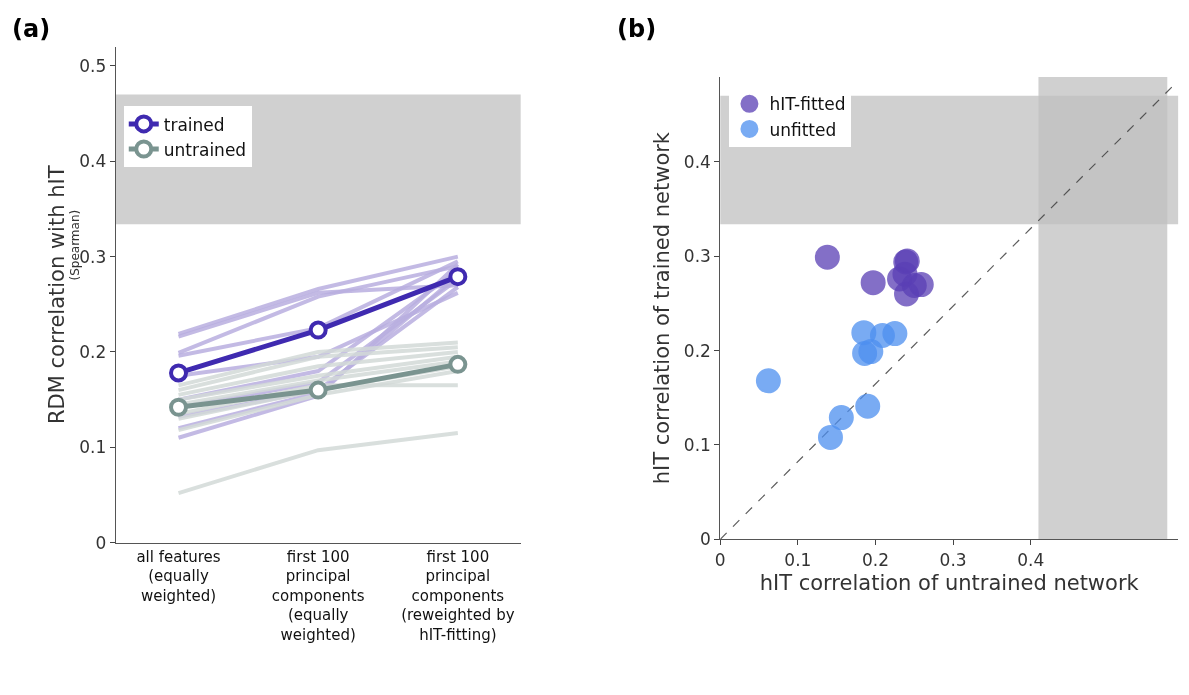 The width and height of the screenshot is (1189, 695). Describe the element at coordinates (661, 308) in the screenshot. I see `y-axis-title: hIT correlation of trained network` at that location.